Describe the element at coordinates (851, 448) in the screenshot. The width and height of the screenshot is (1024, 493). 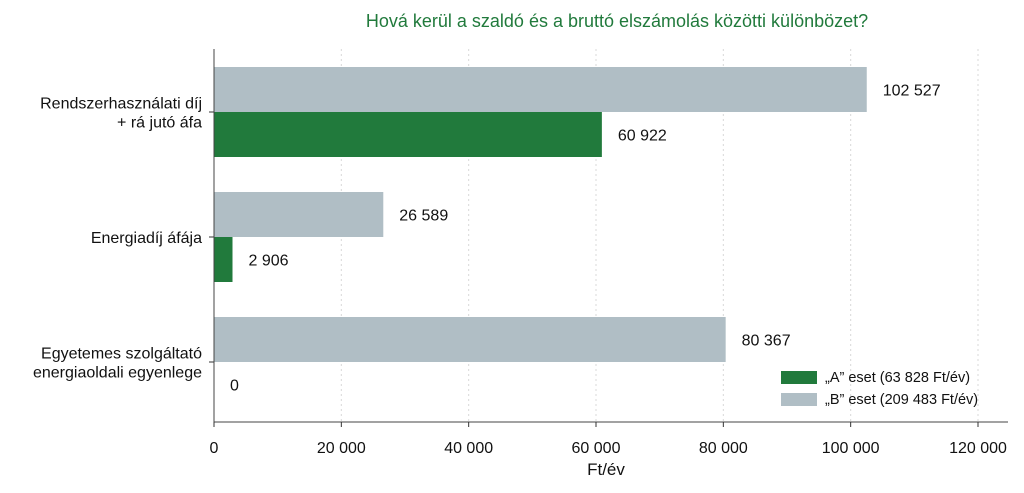
I see `x-tick-label: 100 000` at that location.